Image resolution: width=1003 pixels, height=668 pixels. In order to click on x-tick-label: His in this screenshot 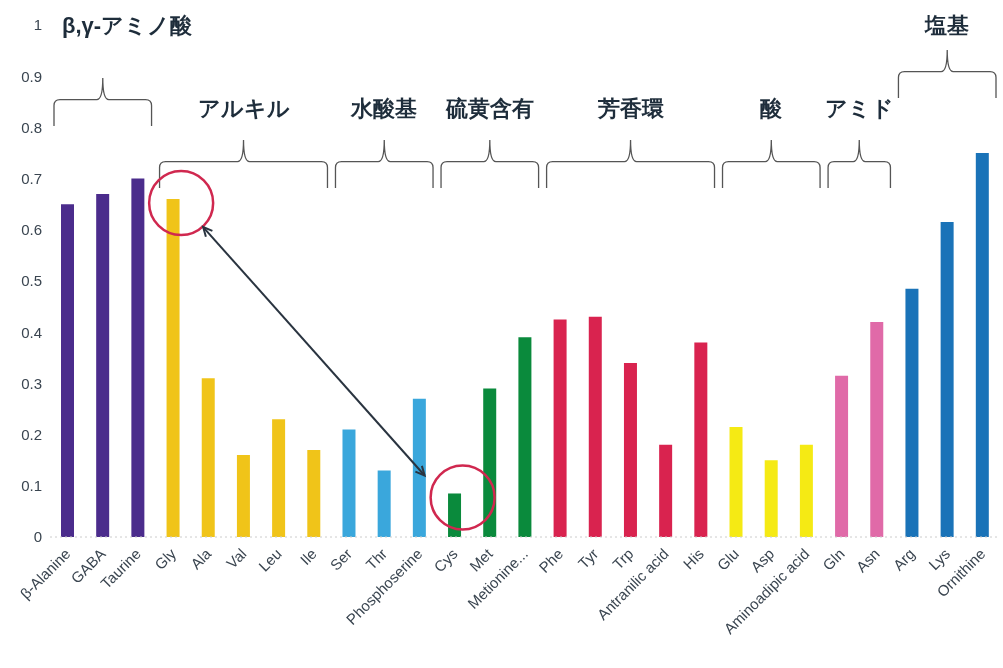, I will do `click(693, 558)`.